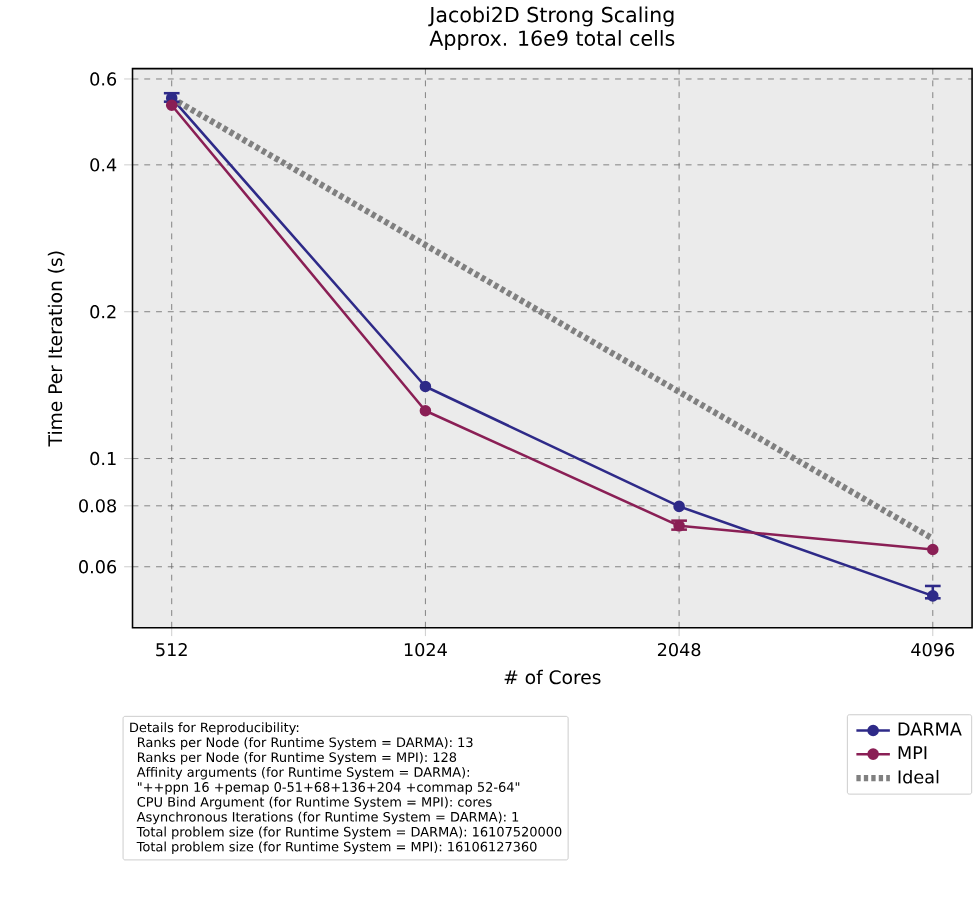 This screenshot has height=912, width=974. What do you see at coordinates (103, 458) in the screenshot?
I see `y-tick-label: 0.1` at bounding box center [103, 458].